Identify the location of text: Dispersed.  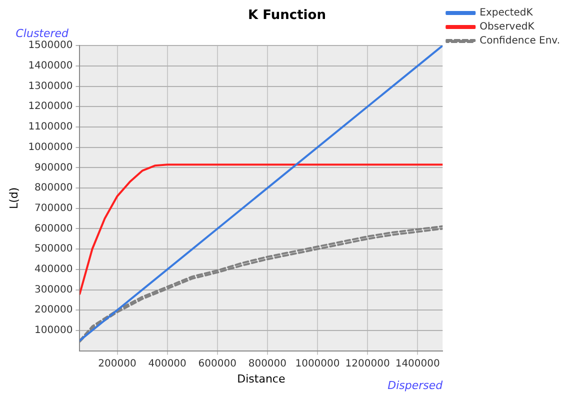
(416, 385).